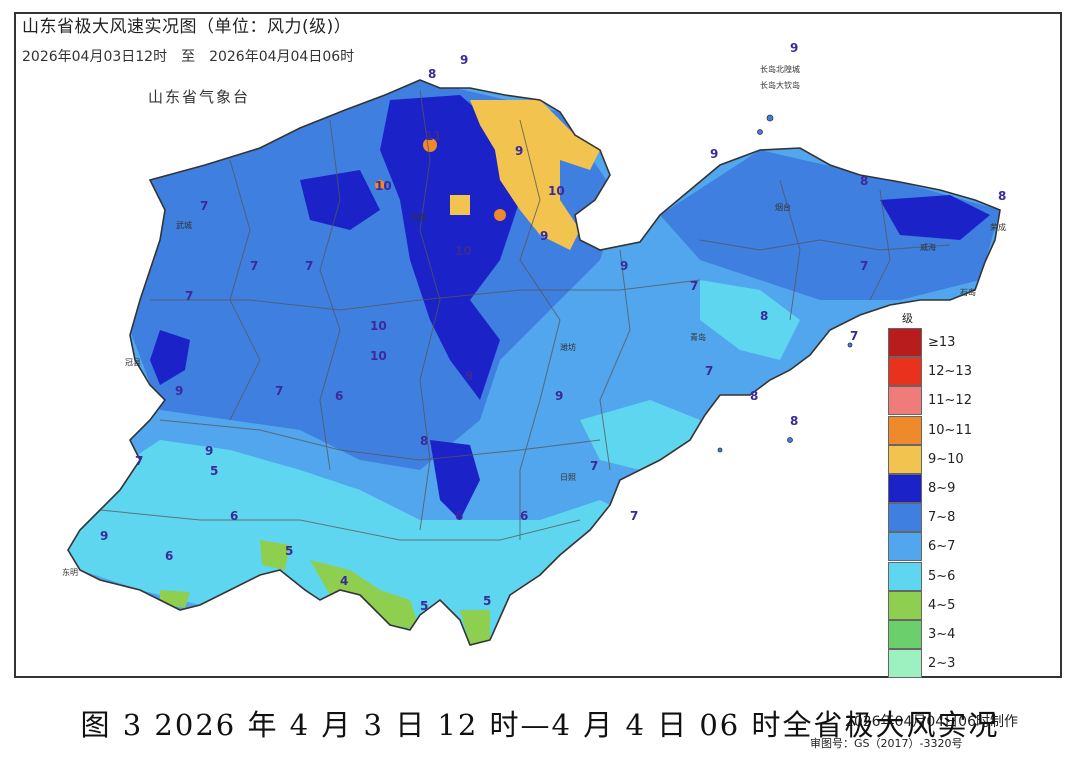  I want to click on legend-label: 5~6, so click(942, 576).